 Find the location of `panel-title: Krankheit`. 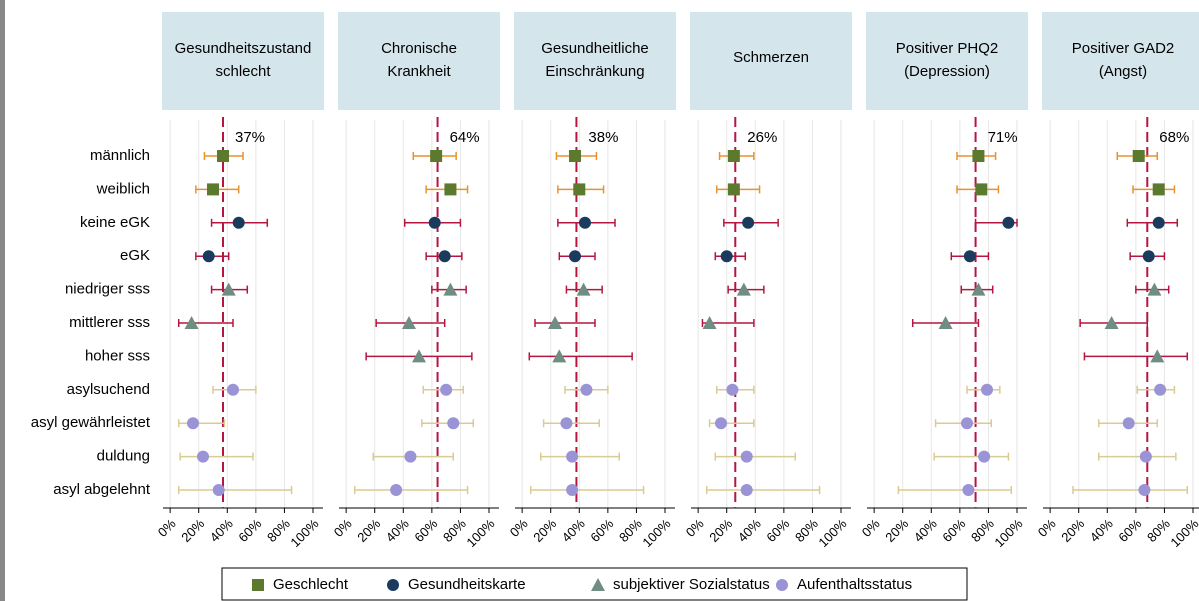

panel-title: Krankheit is located at coordinates (419, 71).